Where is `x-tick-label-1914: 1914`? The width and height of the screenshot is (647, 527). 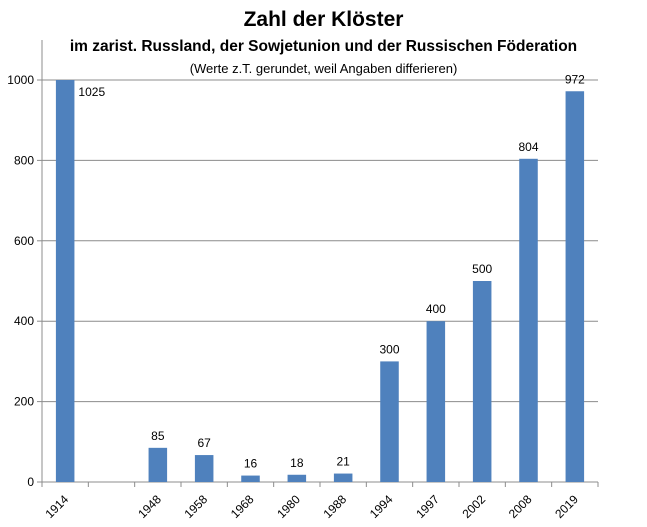 x-tick-label-1914: 1914 is located at coordinates (57, 506).